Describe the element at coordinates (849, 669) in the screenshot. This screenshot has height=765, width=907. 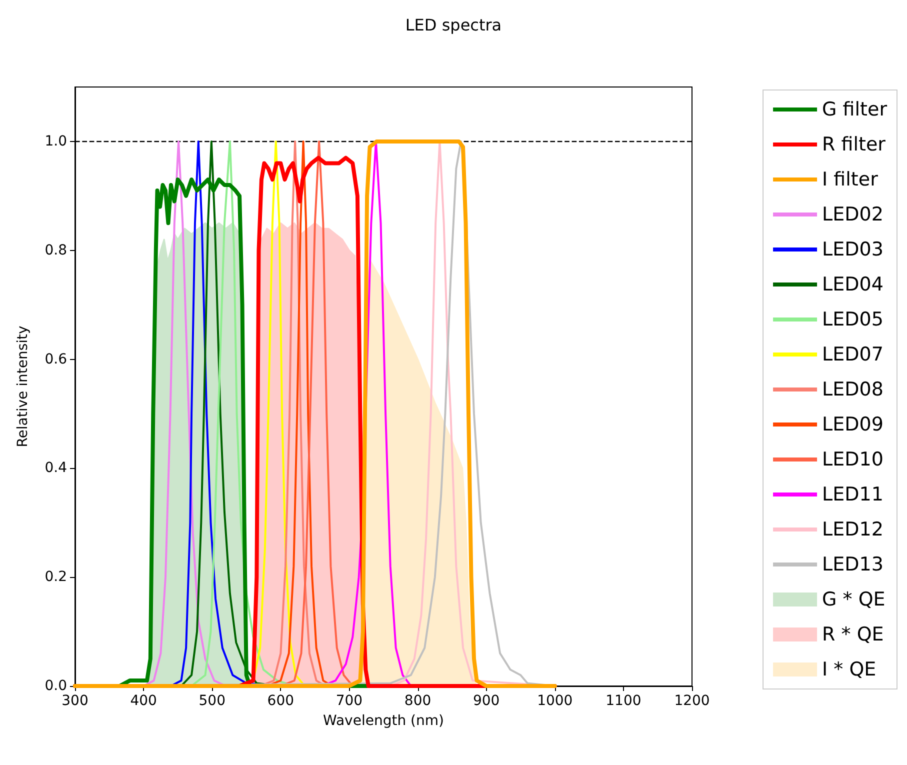
I see `legend-label: I * QE` at that location.